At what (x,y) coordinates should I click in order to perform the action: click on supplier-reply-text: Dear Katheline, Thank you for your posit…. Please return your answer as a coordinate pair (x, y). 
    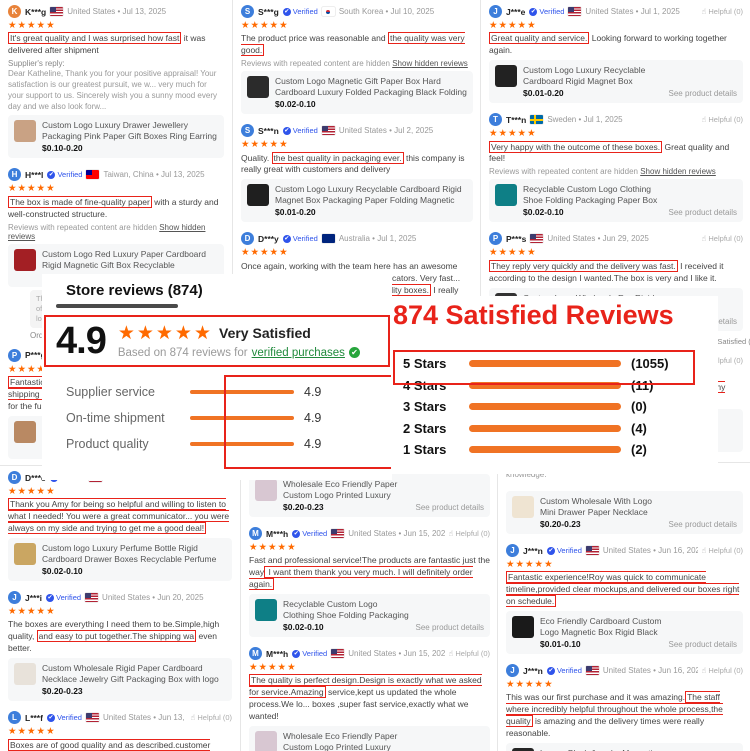
    Looking at the image, I should click on (112, 90).